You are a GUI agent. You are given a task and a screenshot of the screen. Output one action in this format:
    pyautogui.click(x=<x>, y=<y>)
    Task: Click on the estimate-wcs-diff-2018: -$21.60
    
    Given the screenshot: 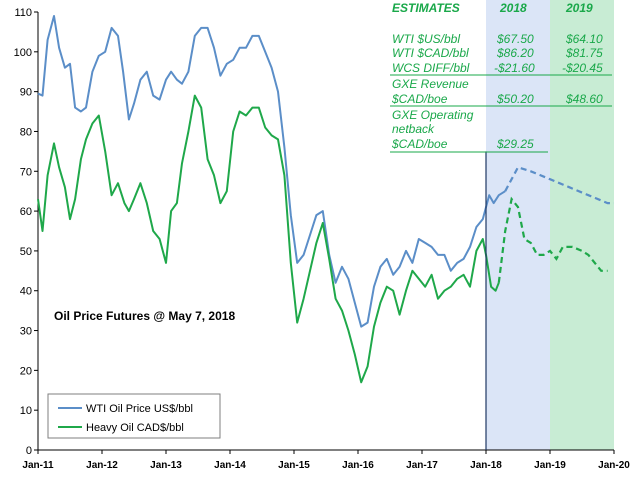 What is the action you would take?
    pyautogui.click(x=514, y=68)
    